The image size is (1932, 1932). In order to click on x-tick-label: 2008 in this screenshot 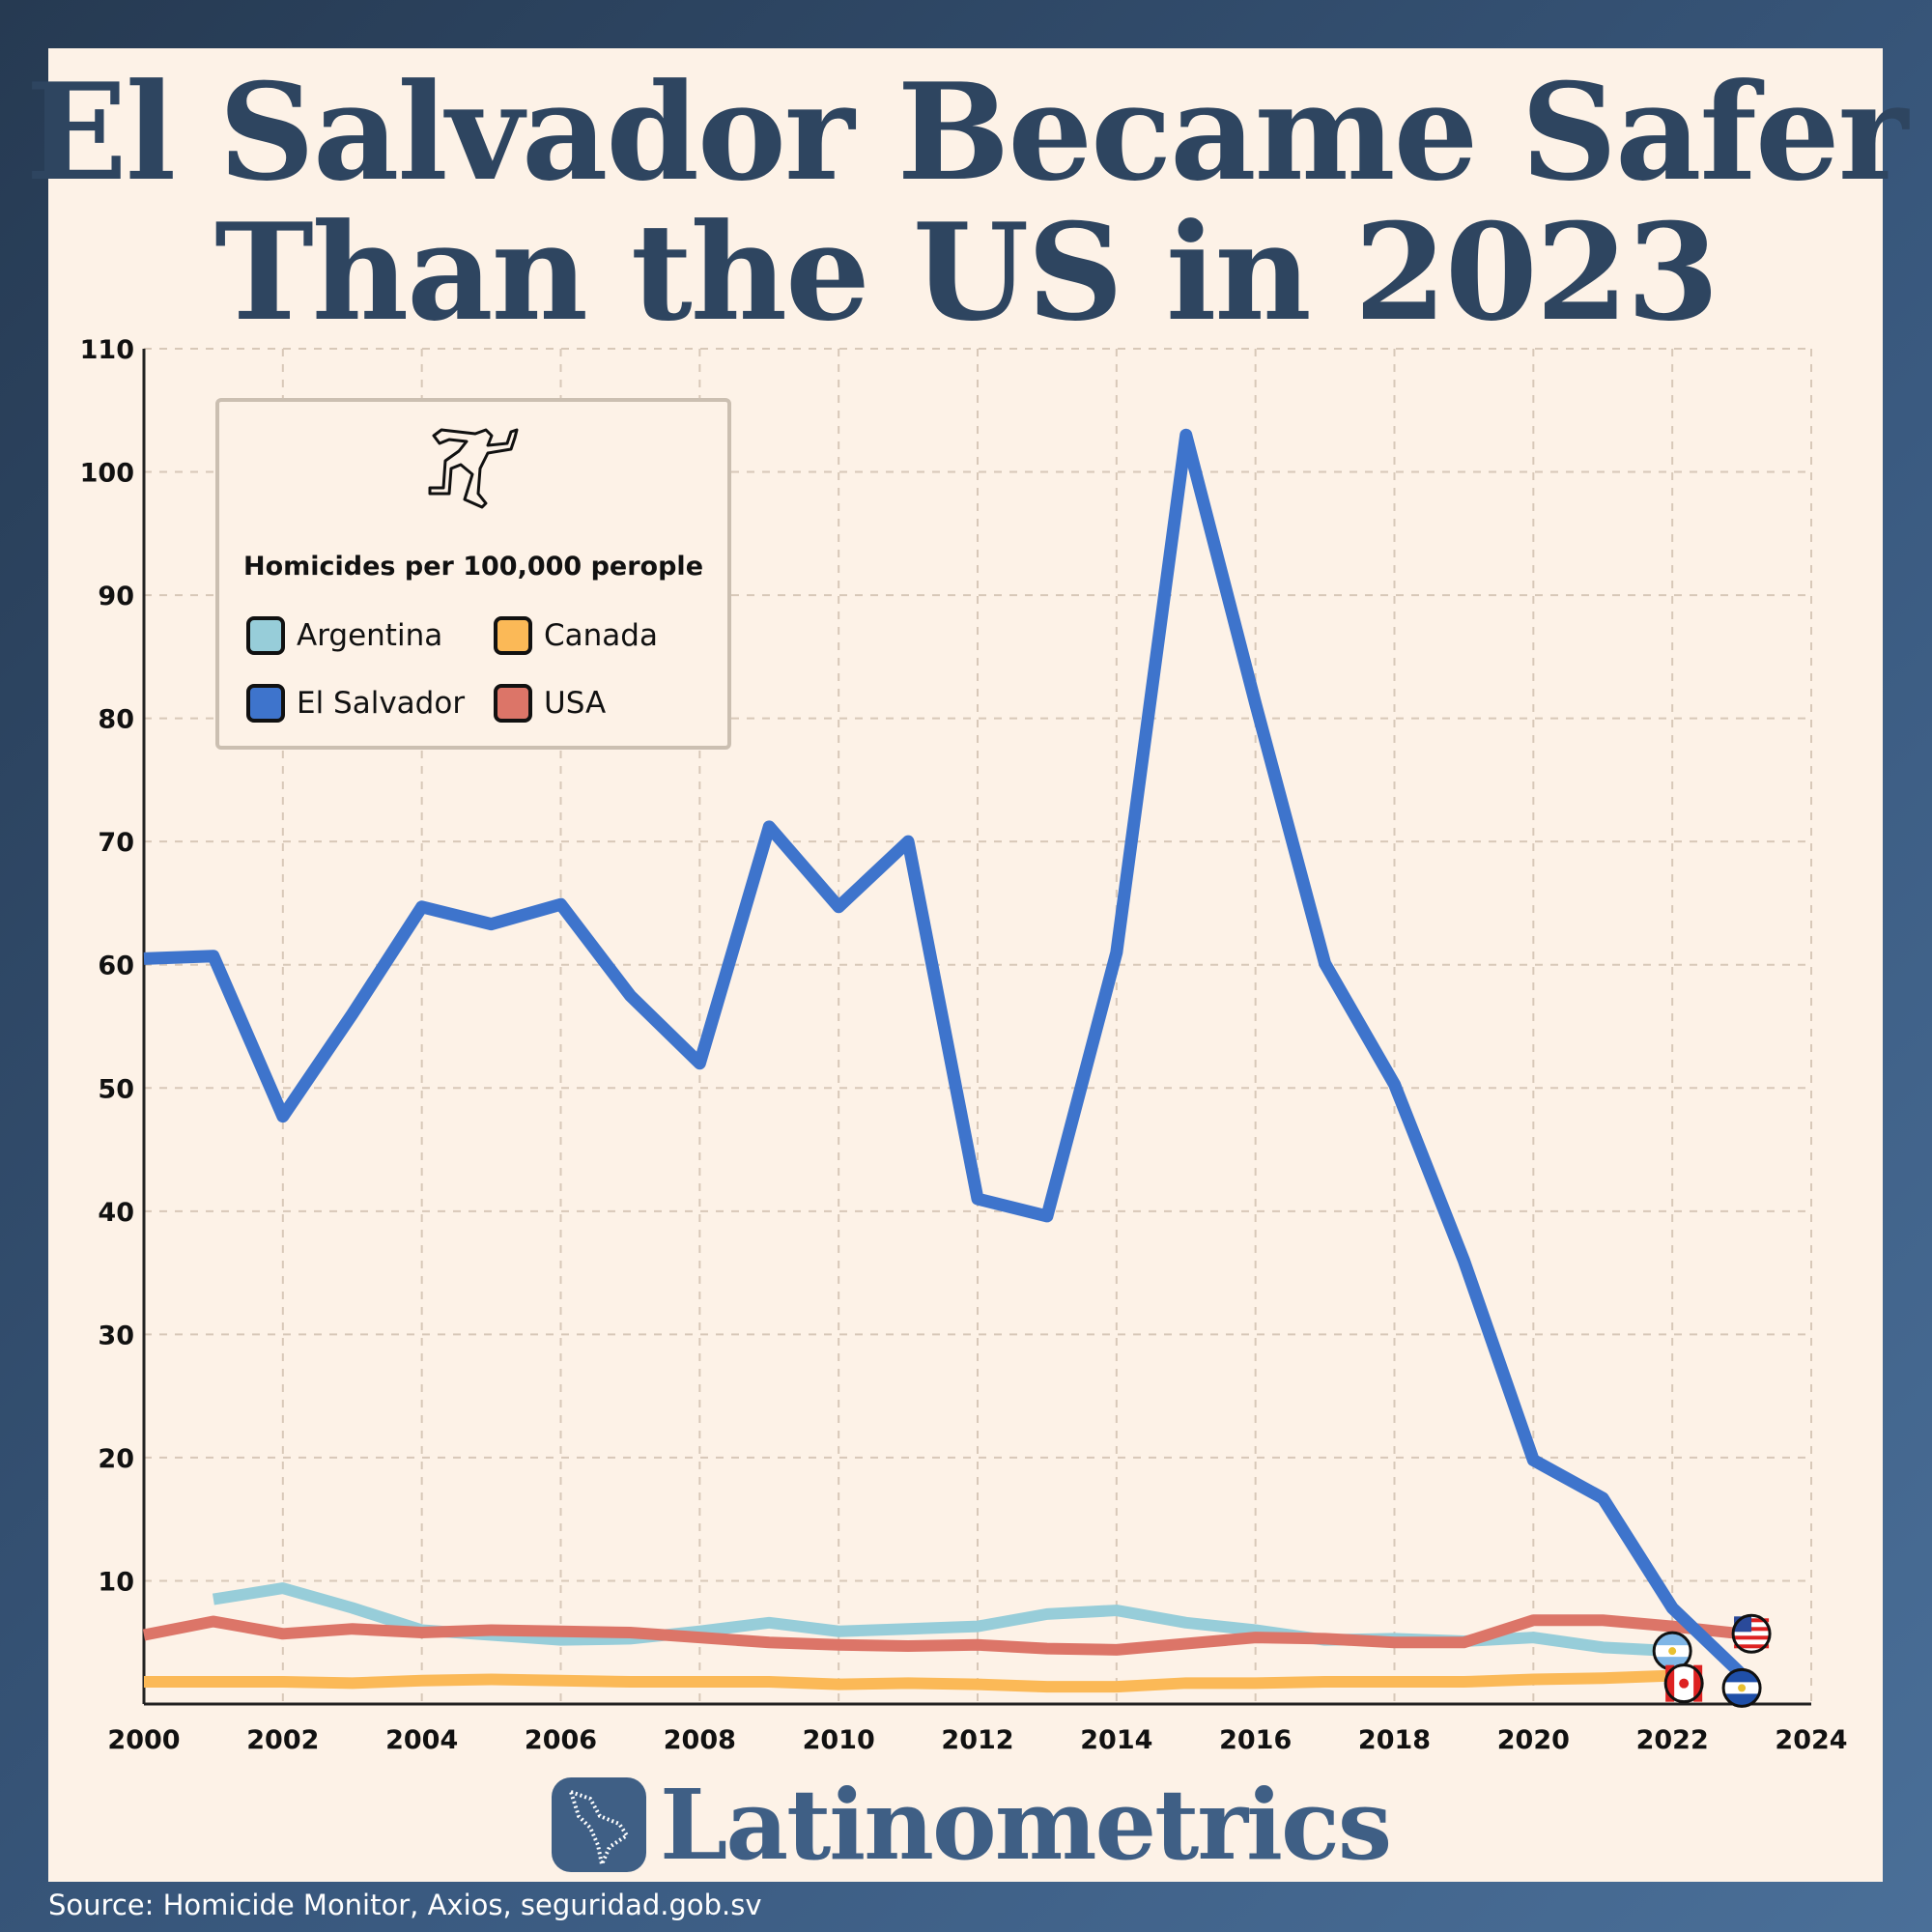, I will do `click(700, 1740)`.